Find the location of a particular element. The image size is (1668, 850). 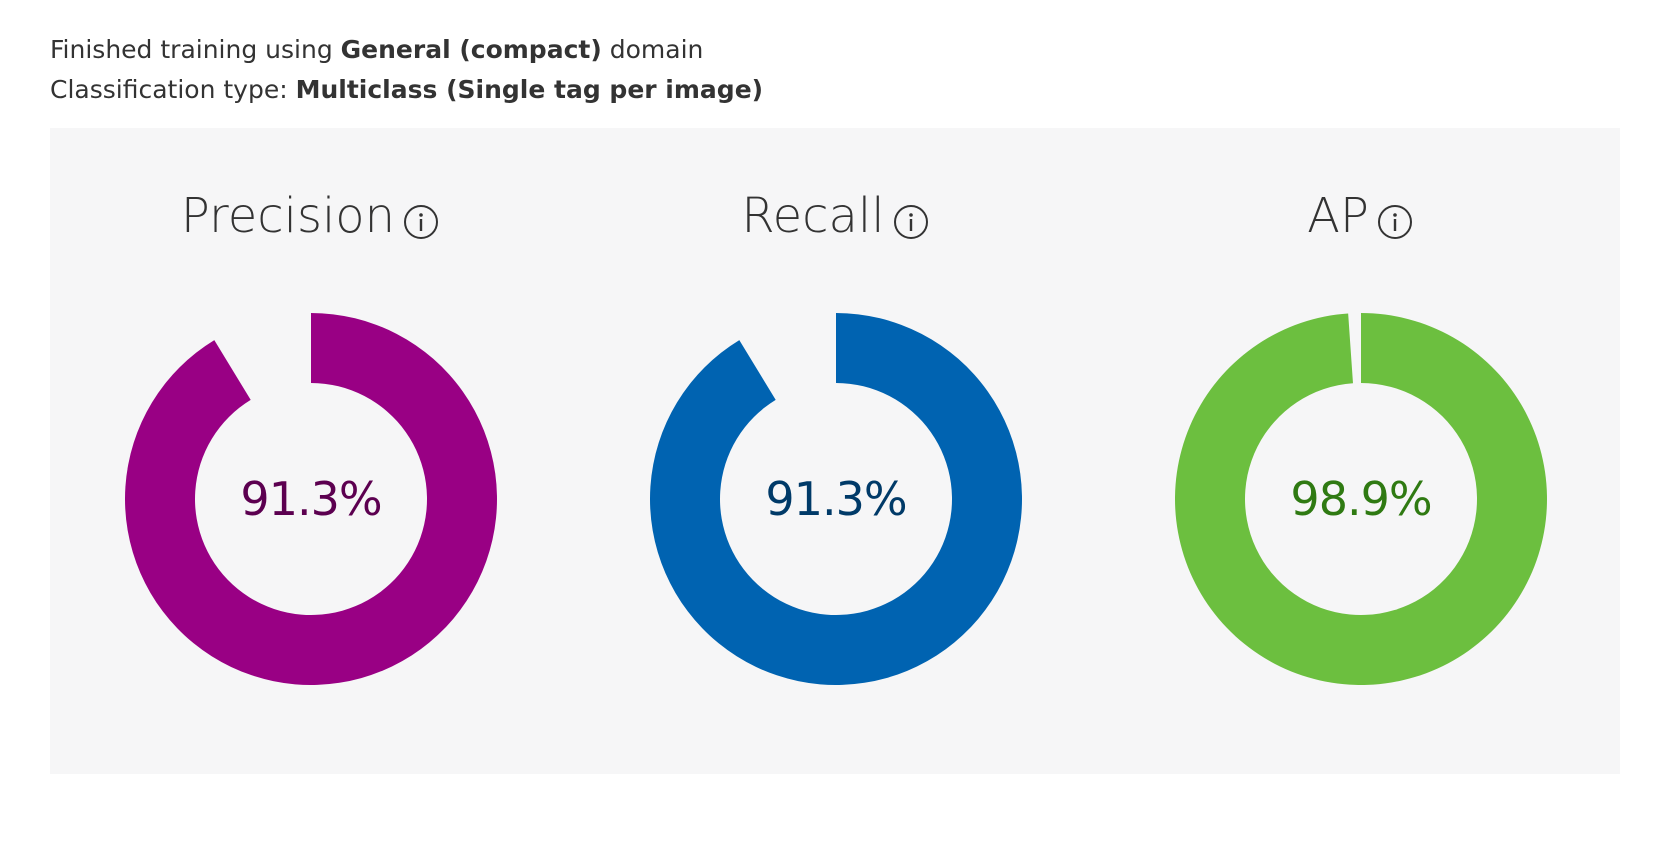

metric-header: AP is located at coordinates (1360, 216).